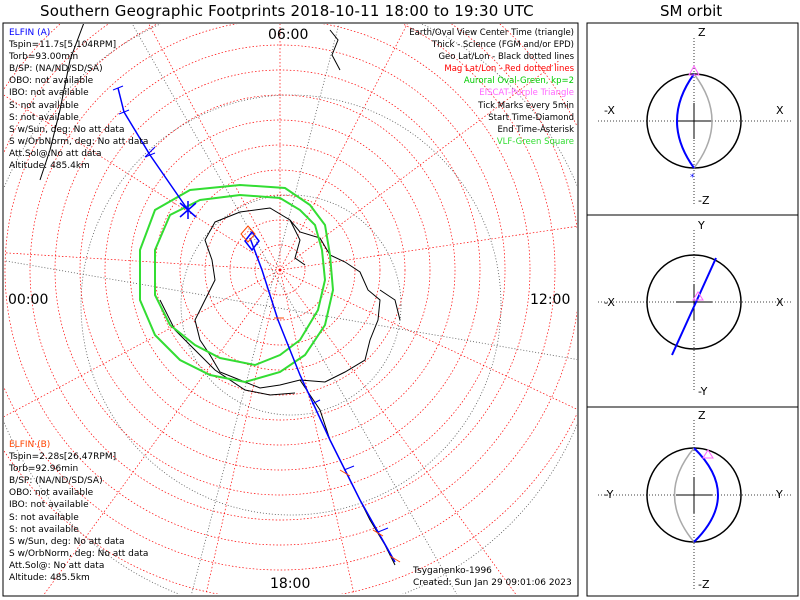 The image size is (800, 600). Describe the element at coordinates (509, 69) in the screenshot. I see `legend-item: Mag Lat/Lon - Red dotted lines` at that location.